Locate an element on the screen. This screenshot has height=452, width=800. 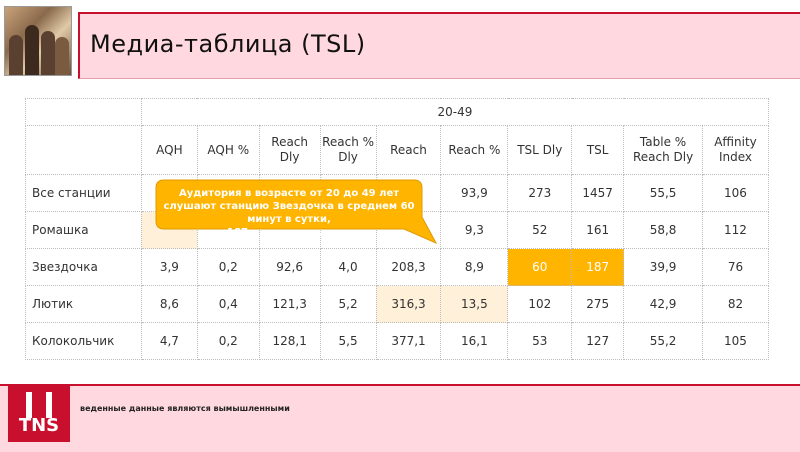
column-header: Affinity Index is located at coordinates (735, 150).